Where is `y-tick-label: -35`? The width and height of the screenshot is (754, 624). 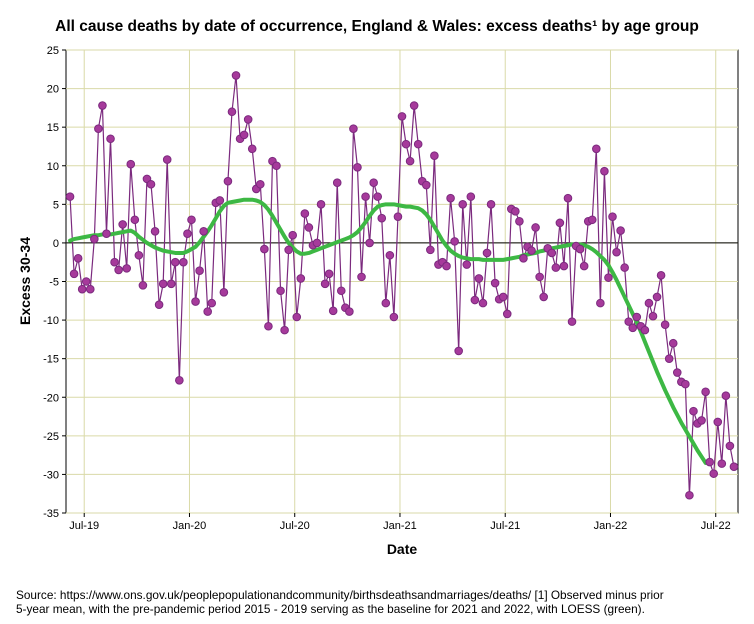
y-tick-label: -35 is located at coordinates (51, 514).